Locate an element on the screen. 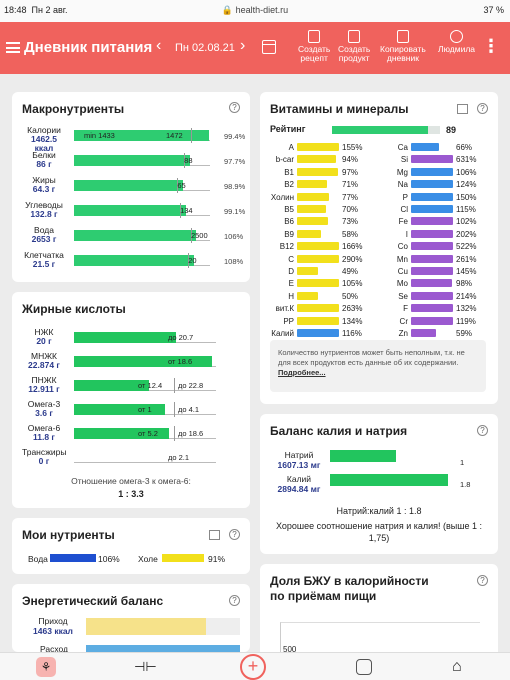 The width and height of the screenshot is (510, 680). prev-day-icon: ‹ is located at coordinates (159, 45).